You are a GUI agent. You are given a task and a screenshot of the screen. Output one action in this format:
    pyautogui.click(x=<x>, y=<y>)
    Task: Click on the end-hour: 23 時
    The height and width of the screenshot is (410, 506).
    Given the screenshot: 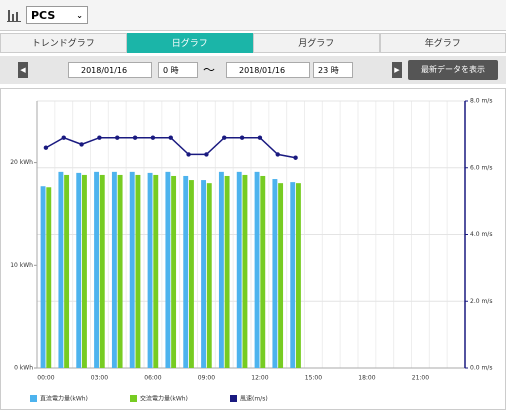 What is the action you would take?
    pyautogui.click(x=333, y=70)
    